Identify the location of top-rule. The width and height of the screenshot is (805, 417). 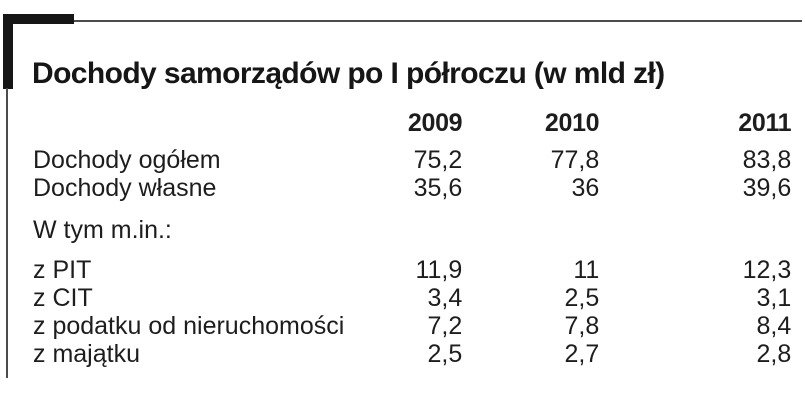
(437, 21).